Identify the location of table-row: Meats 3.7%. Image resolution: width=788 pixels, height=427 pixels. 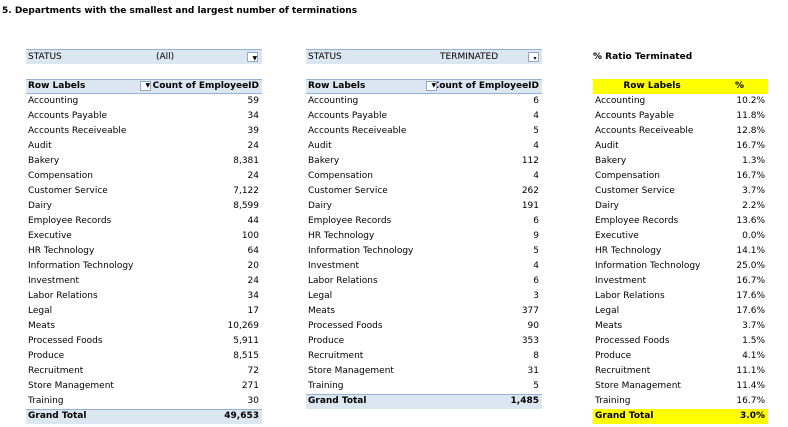
(680, 326).